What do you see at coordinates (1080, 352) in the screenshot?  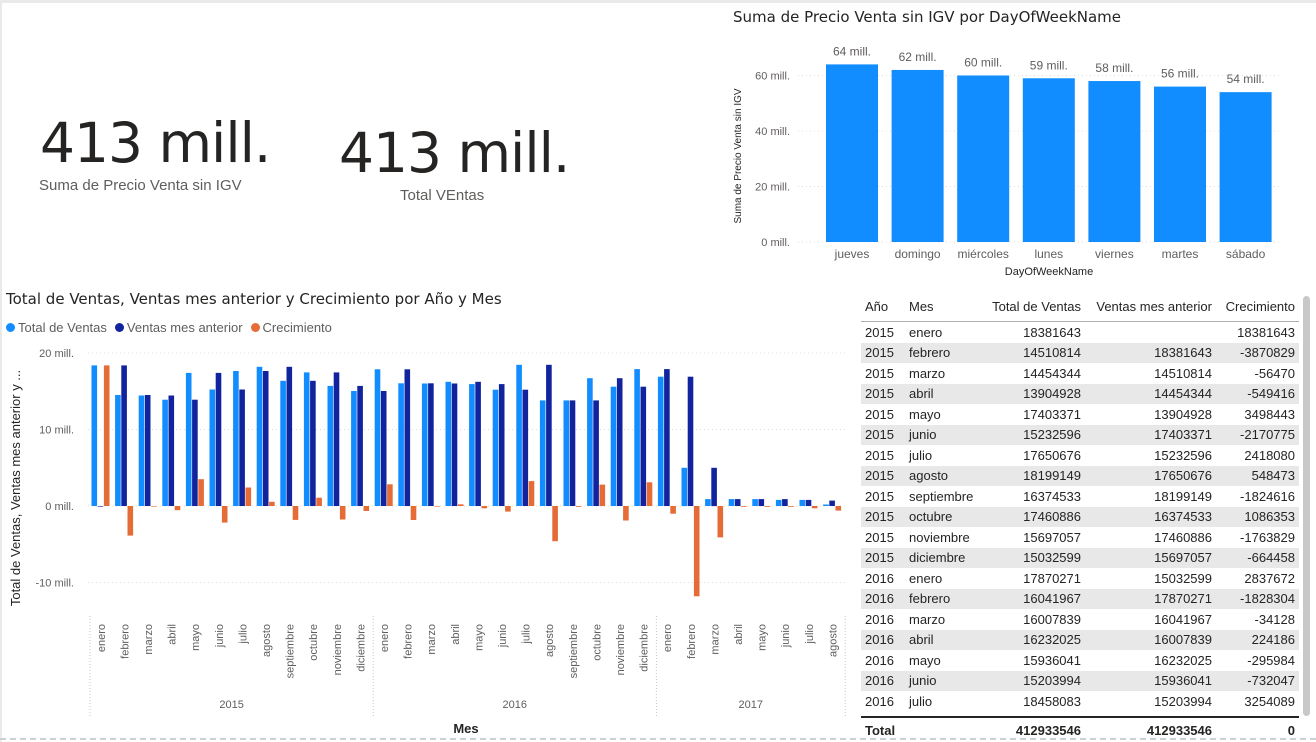 I see `table-row: 2015 febrero 14510814 18381643 -3870829` at bounding box center [1080, 352].